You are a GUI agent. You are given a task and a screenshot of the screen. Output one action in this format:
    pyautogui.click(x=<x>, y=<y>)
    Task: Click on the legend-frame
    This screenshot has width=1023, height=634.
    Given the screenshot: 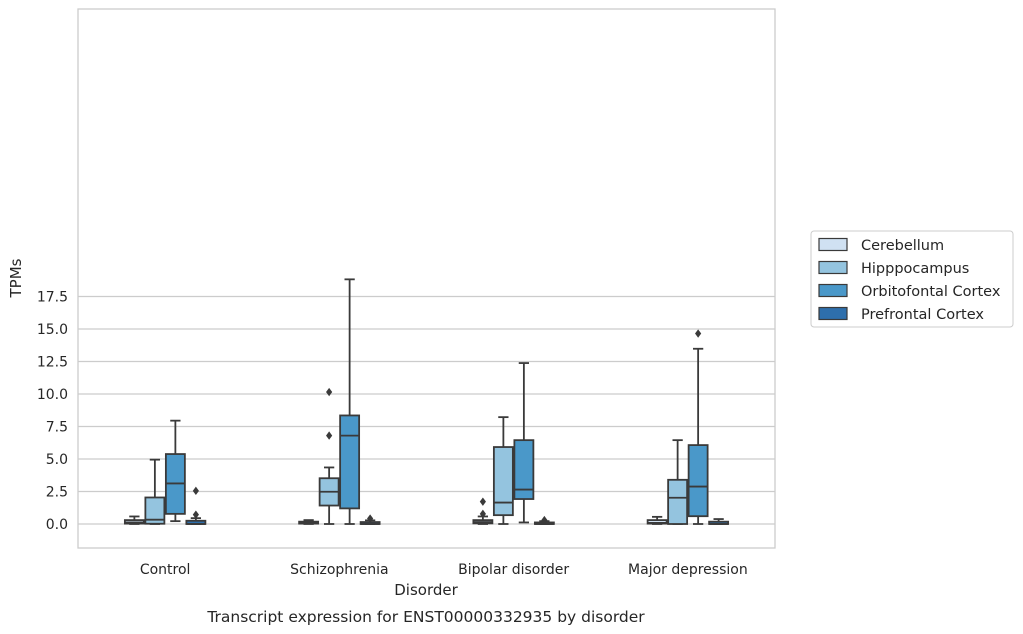 What is the action you would take?
    pyautogui.click(x=912, y=279)
    